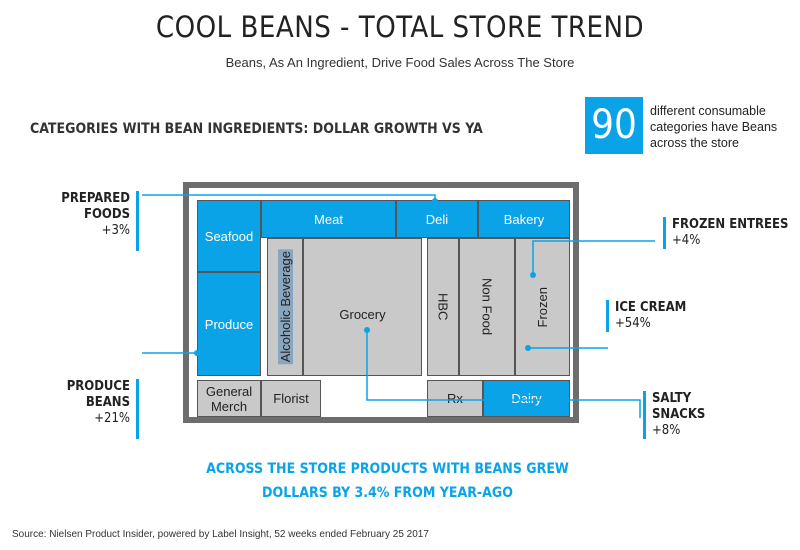 This screenshot has height=550, width=800. I want to click on cell-seafood-label: Seafood, so click(229, 236).